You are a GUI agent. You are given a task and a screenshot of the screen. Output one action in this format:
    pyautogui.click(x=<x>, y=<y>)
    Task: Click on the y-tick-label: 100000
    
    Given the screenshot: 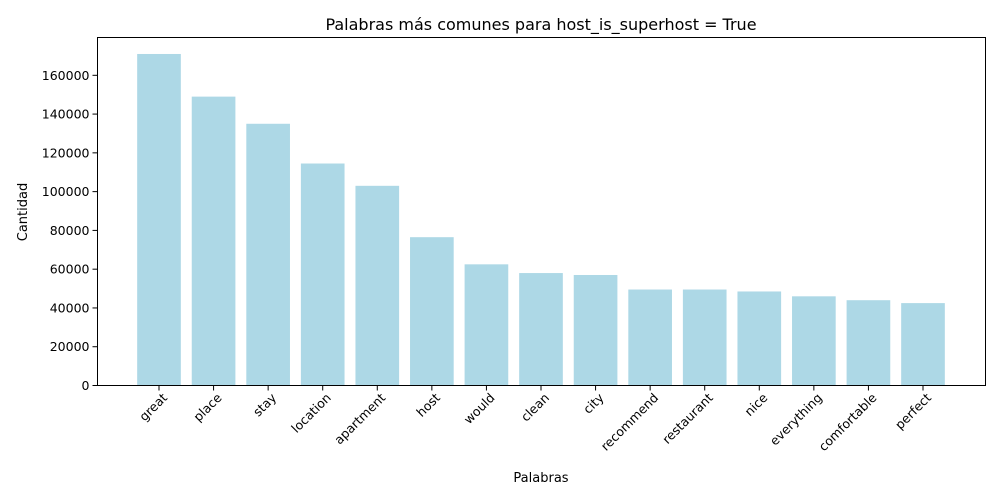 What is the action you would take?
    pyautogui.click(x=66, y=191)
    